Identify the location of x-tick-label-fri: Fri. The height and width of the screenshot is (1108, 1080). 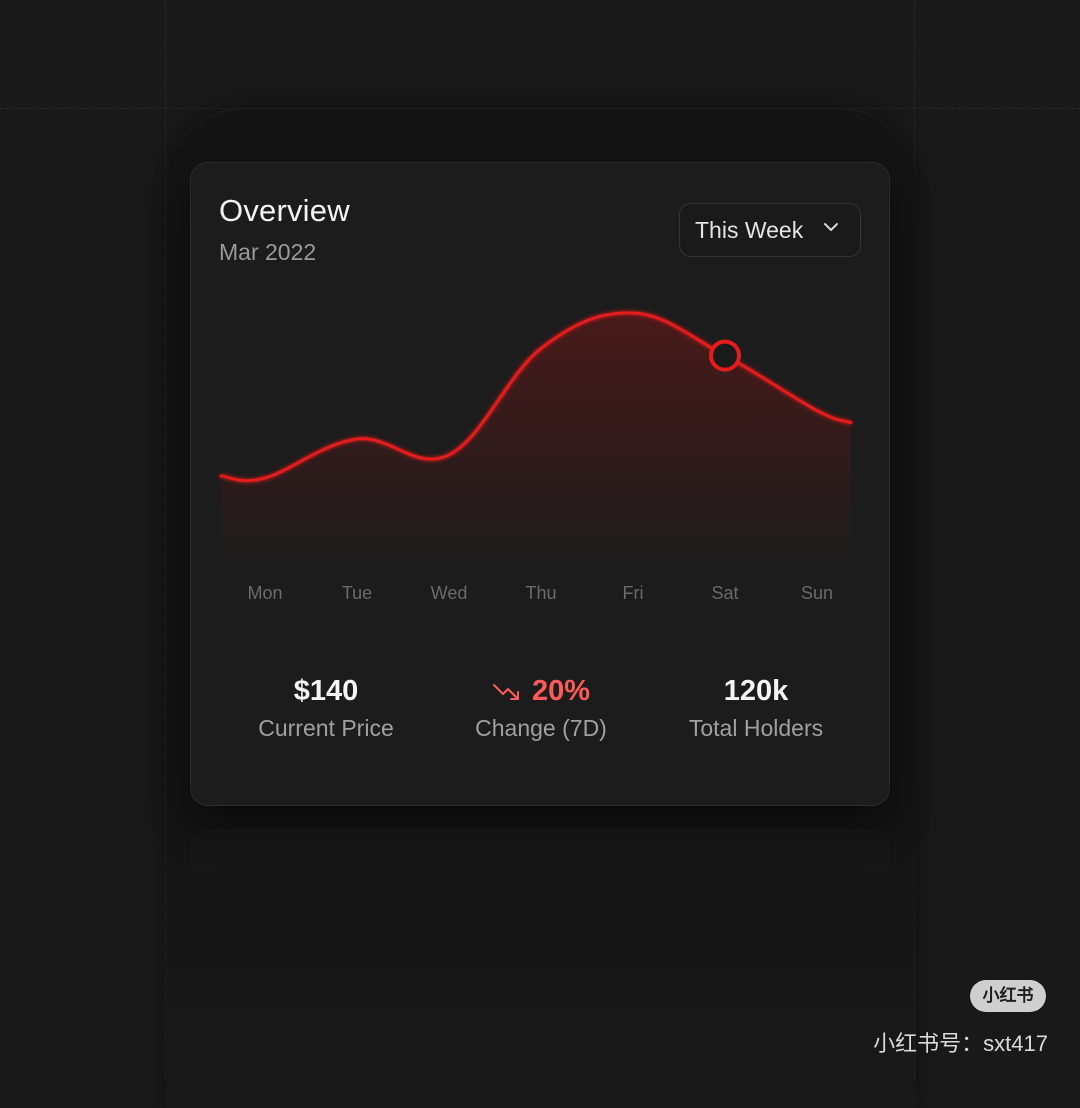
(633, 593).